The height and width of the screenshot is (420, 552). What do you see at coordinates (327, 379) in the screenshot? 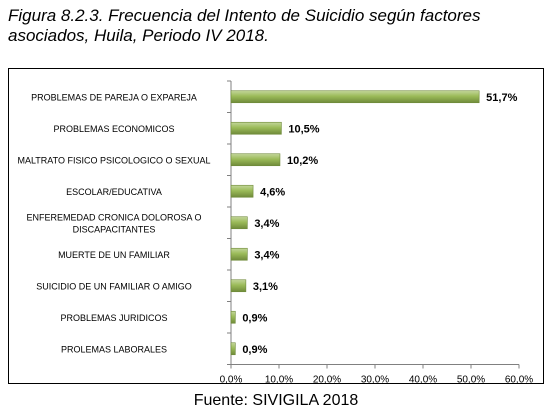
I see `x-tick-label: 20,0%` at bounding box center [327, 379].